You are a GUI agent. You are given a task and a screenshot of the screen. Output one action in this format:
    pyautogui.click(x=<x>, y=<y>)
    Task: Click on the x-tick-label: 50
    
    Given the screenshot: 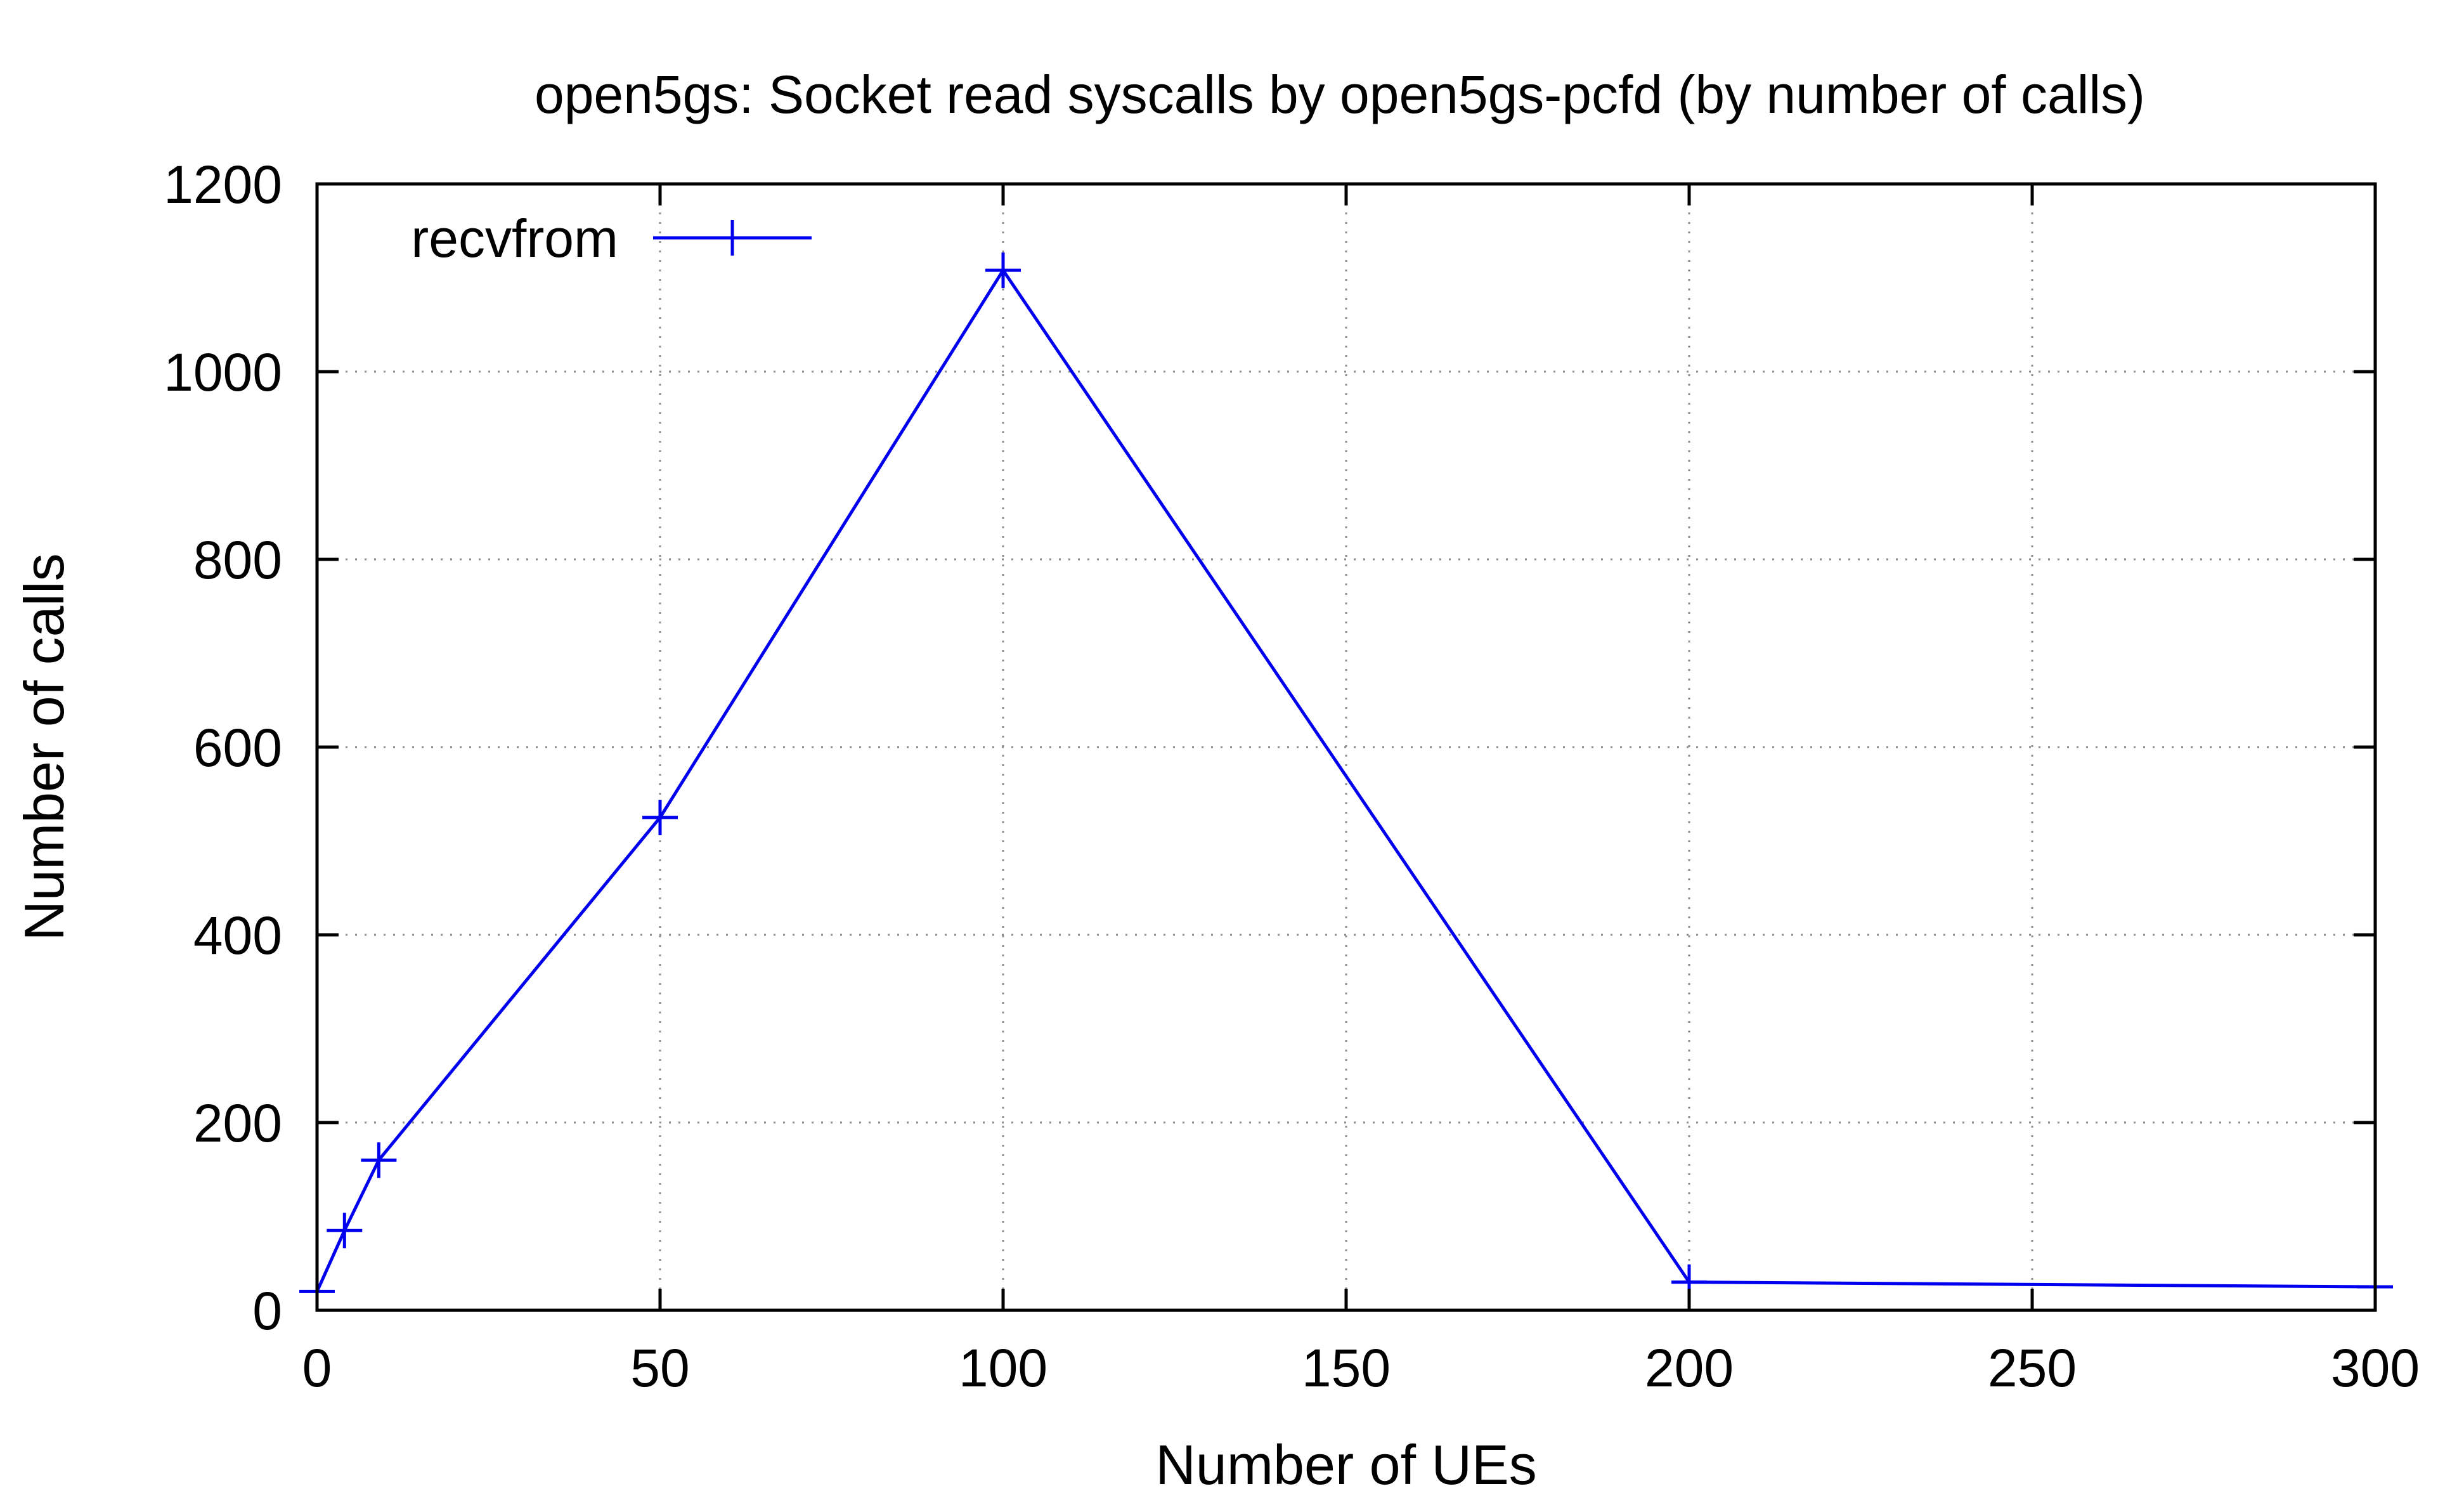 What is the action you would take?
    pyautogui.click(x=659, y=1368)
    